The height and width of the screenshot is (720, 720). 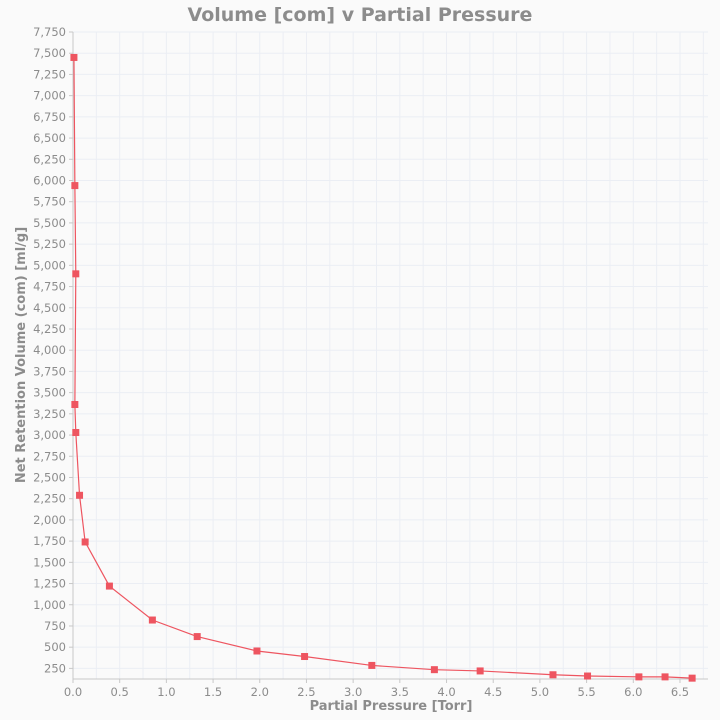 What do you see at coordinates (49, 138) in the screenshot?
I see `y-tick-label: 6,500` at bounding box center [49, 138].